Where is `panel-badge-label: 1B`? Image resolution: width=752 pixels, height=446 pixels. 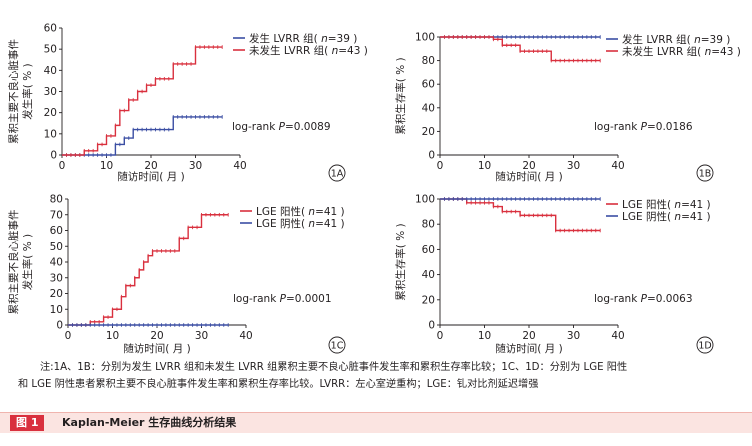
panel-badge-label: 1B is located at coordinates (705, 174).